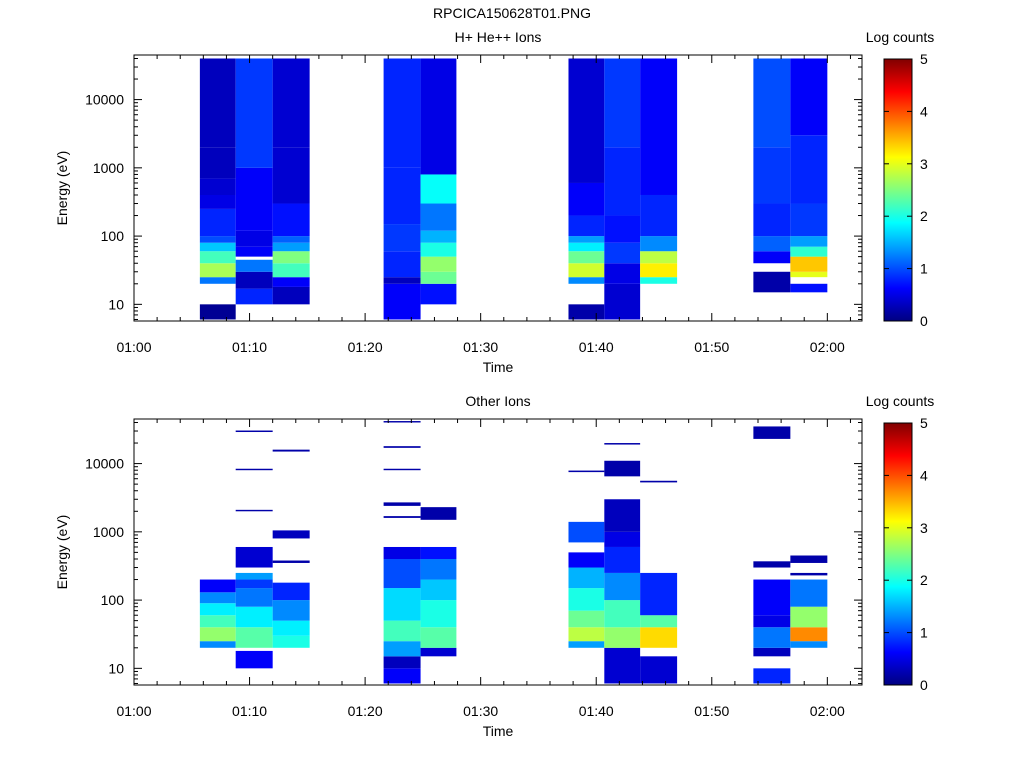 The width and height of the screenshot is (1024, 768). I want to click on colorbar-tick-label: 0, so click(924, 685).